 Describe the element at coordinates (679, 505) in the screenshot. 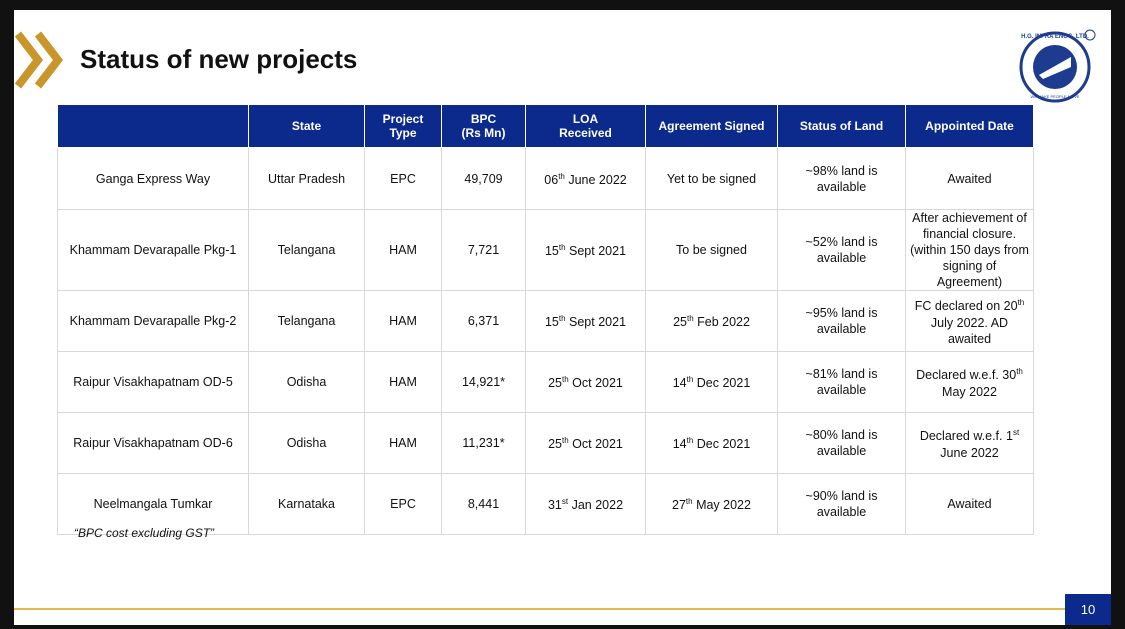

I see `cell-text: 27` at that location.